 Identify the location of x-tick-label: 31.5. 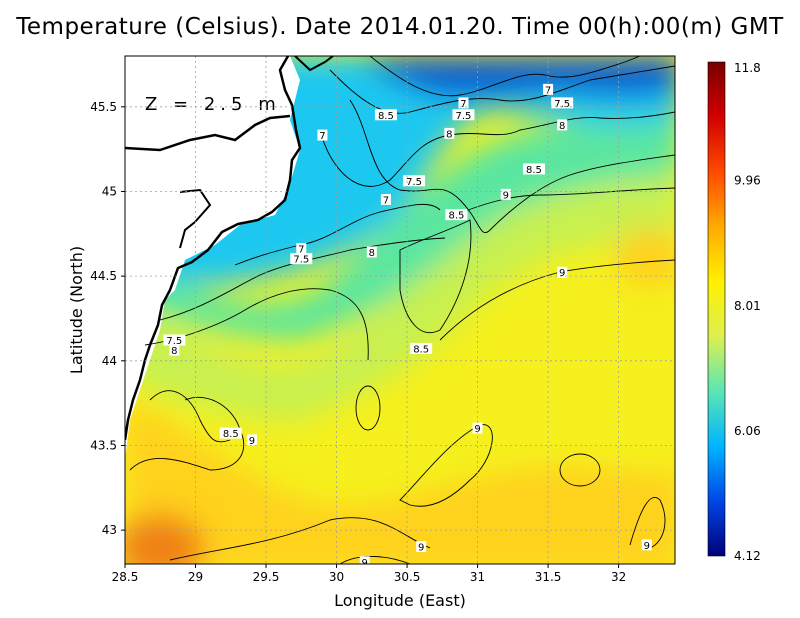
(548, 577).